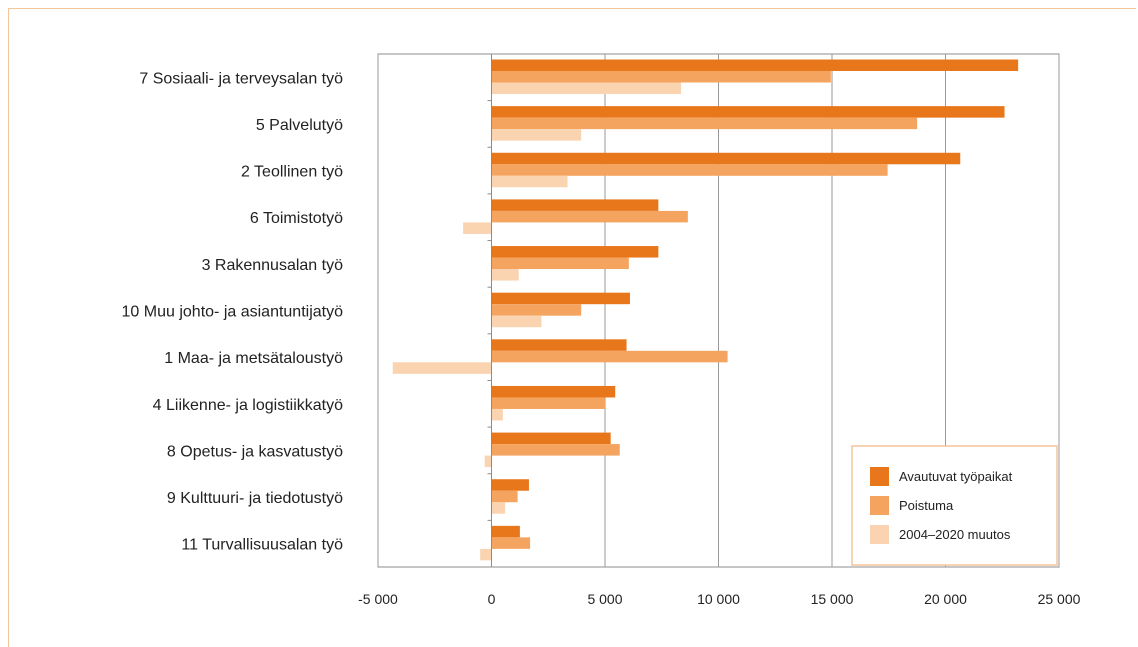  What do you see at coordinates (661, 77) in the screenshot?
I see `bar-poistuma-7-sosiaali-ja-terveysalan-ty` at bounding box center [661, 77].